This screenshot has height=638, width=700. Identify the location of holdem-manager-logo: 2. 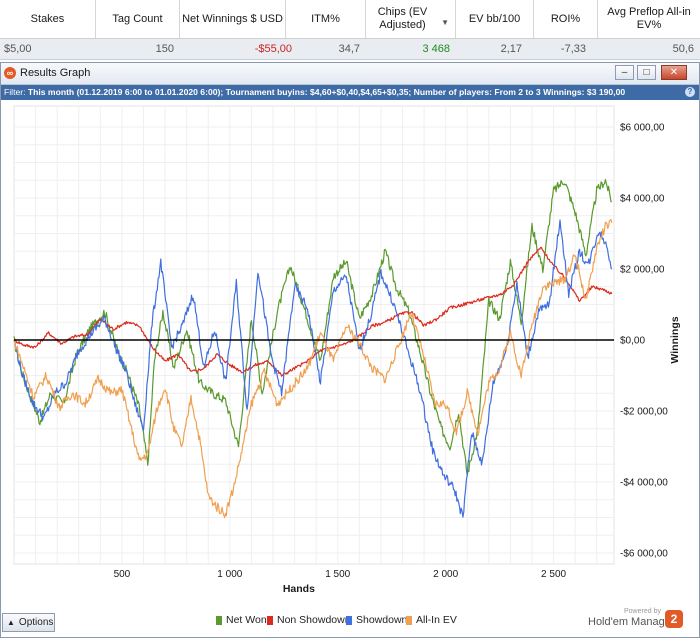
(674, 619).